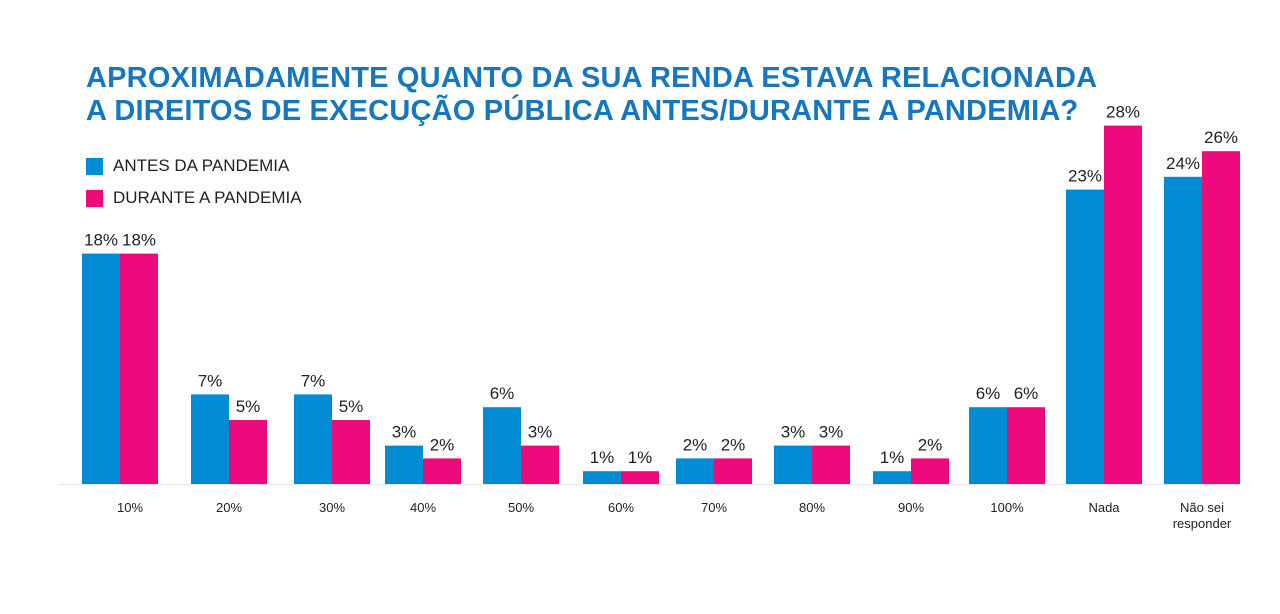 This screenshot has width=1280, height=614. I want to click on category-label-1: 20%, so click(229, 507).